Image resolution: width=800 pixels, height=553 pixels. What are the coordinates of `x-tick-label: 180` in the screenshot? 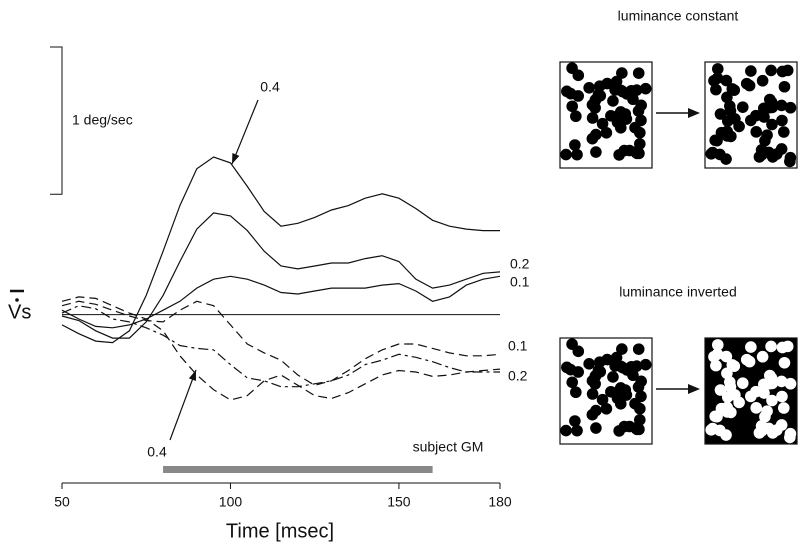 It's located at (500, 502).